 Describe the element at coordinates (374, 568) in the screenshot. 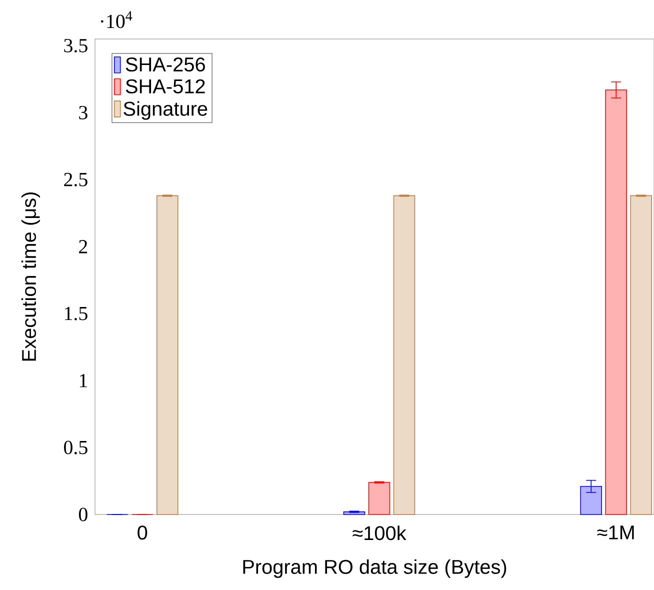

I see `x-axis-title: Program RO data size (Bytes)` at that location.